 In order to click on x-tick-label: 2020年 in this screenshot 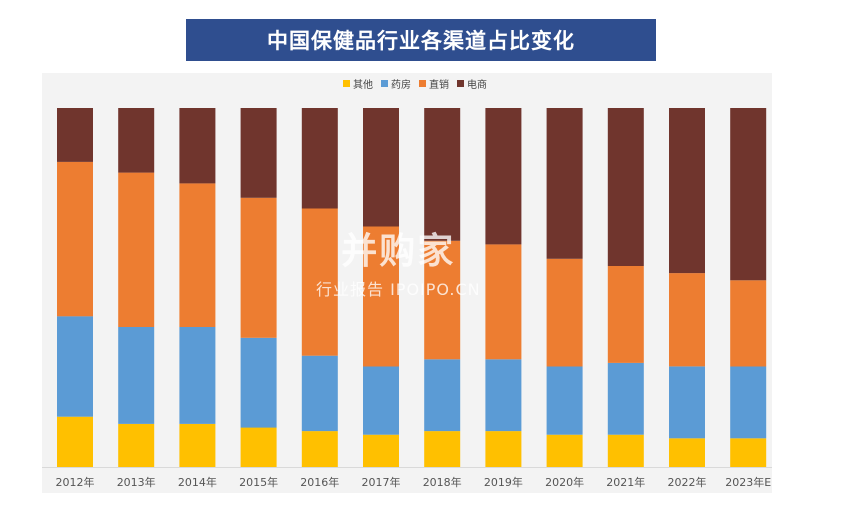, I will do `click(564, 482)`.